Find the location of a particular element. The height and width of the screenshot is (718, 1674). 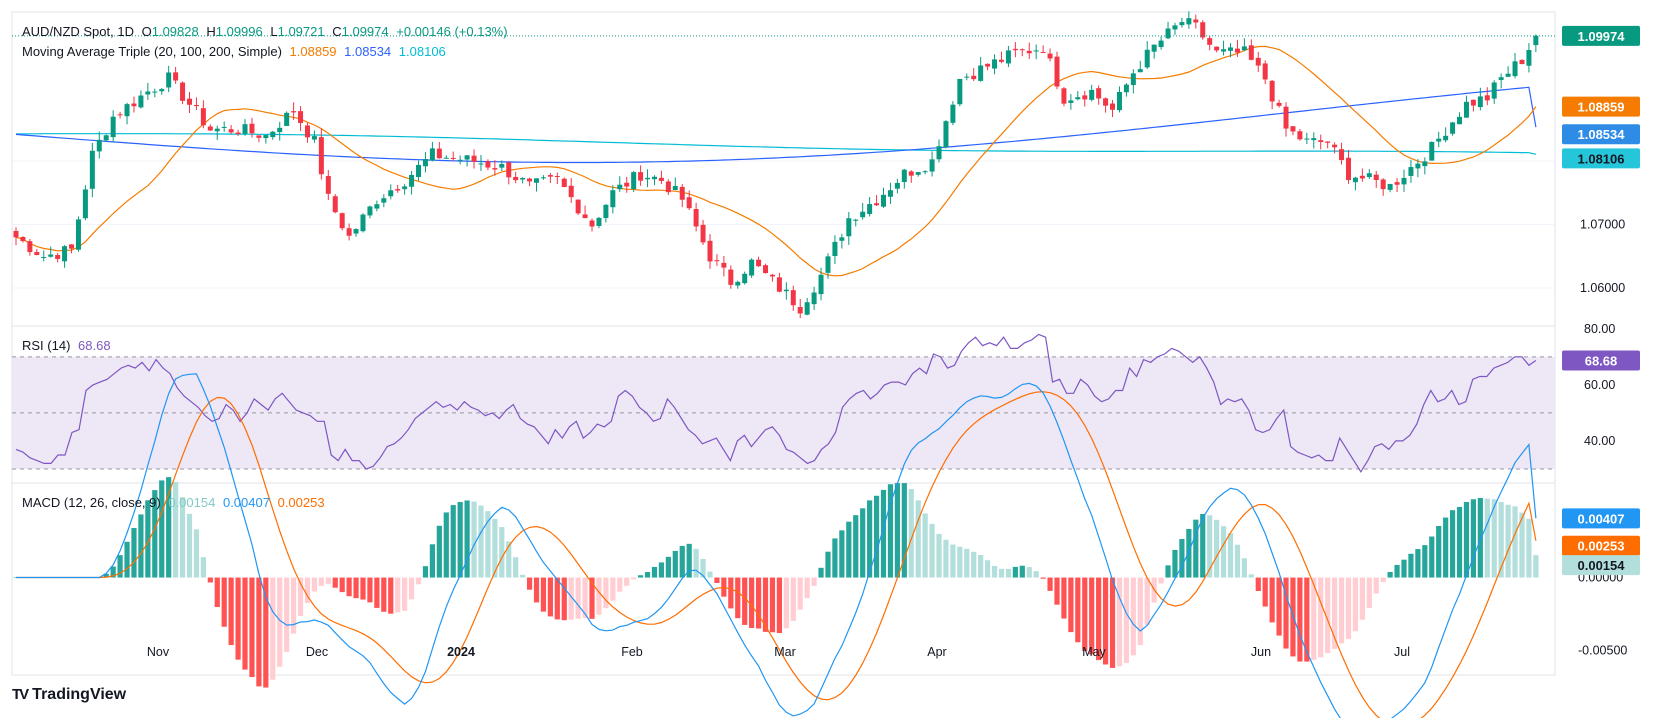

macd-hist-value: 0.00154 is located at coordinates (192, 502).